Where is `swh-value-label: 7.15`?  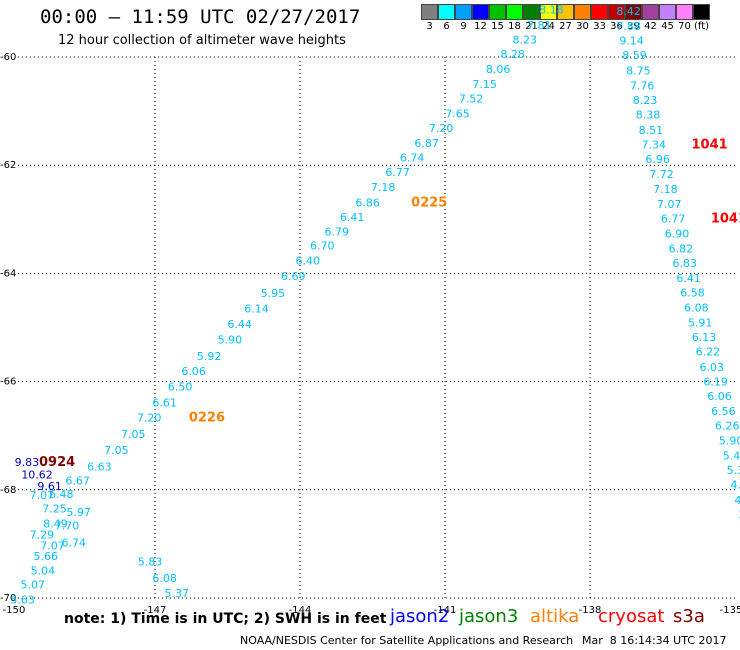 swh-value-label: 7.15 is located at coordinates (484, 84).